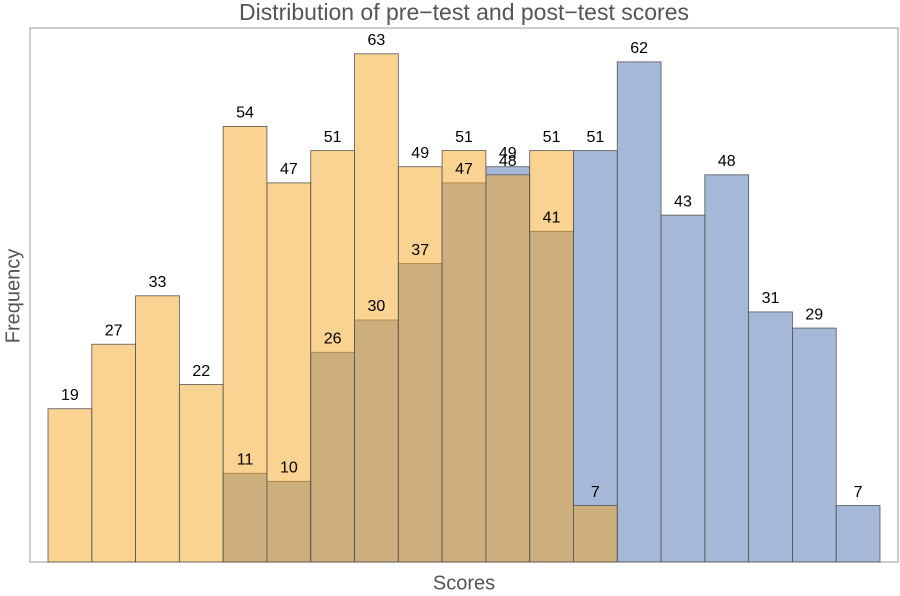  What do you see at coordinates (377, 306) in the screenshot?
I see `value-label: 30` at bounding box center [377, 306].